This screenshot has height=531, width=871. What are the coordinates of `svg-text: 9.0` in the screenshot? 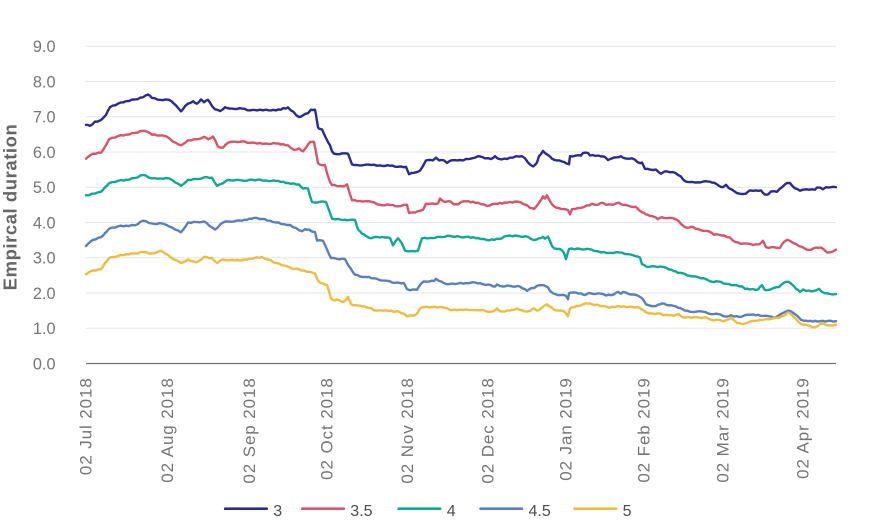 It's located at (44, 47).